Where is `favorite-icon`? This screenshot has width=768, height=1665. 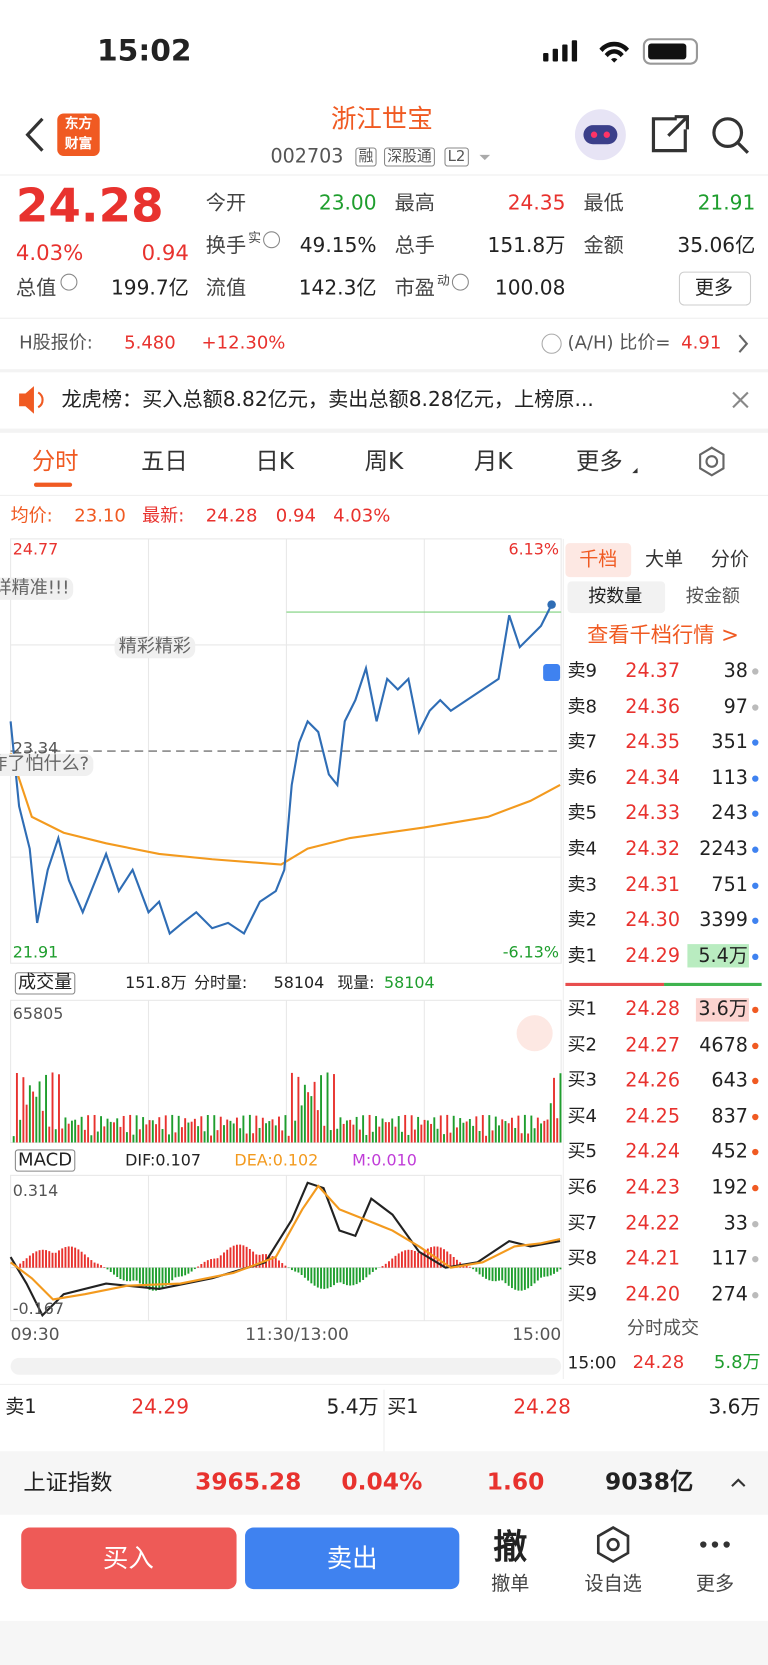
favorite-icon is located at coordinates (613, 1545).